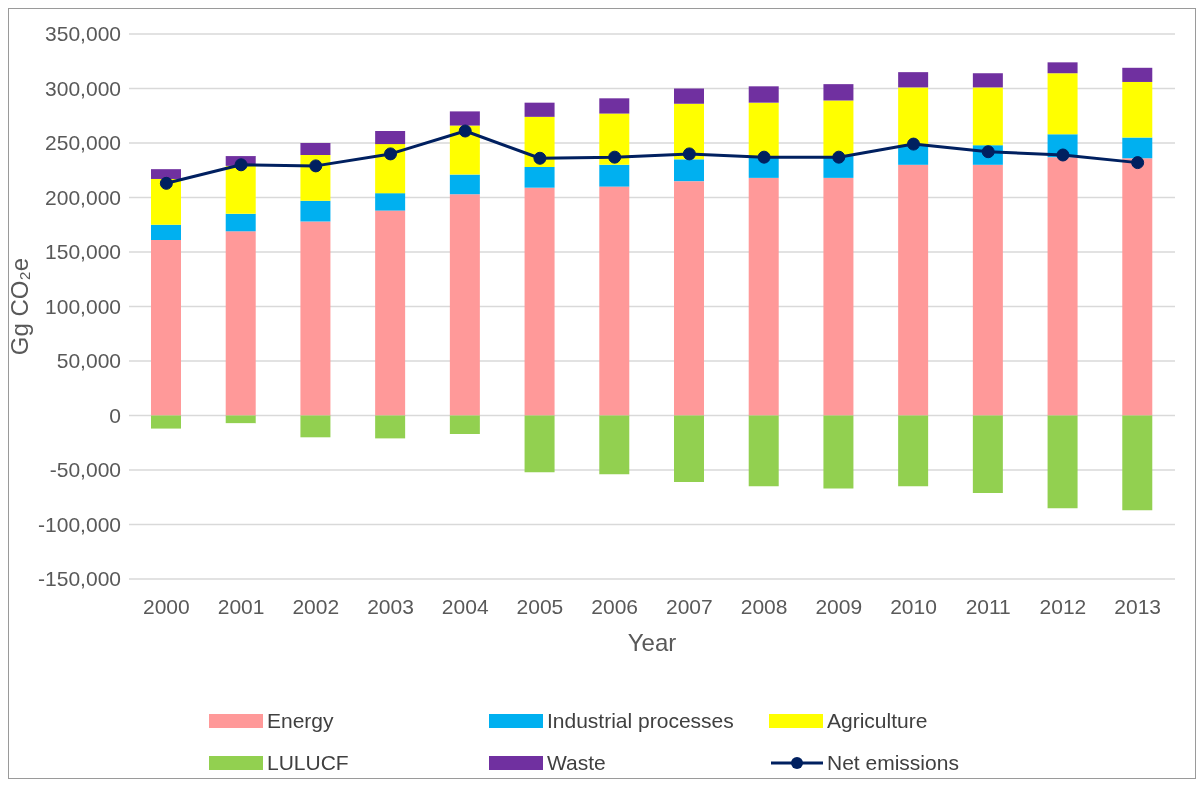 The width and height of the screenshot is (1204, 787). I want to click on x-tick-label: 2007, so click(689, 606).